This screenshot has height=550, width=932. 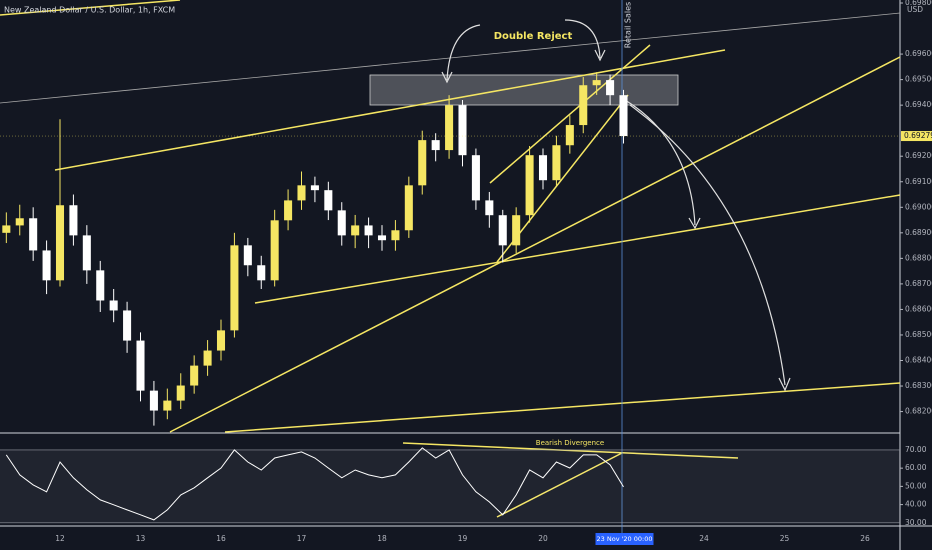 I want to click on last-price-label: 0.69279, so click(x=918, y=135).